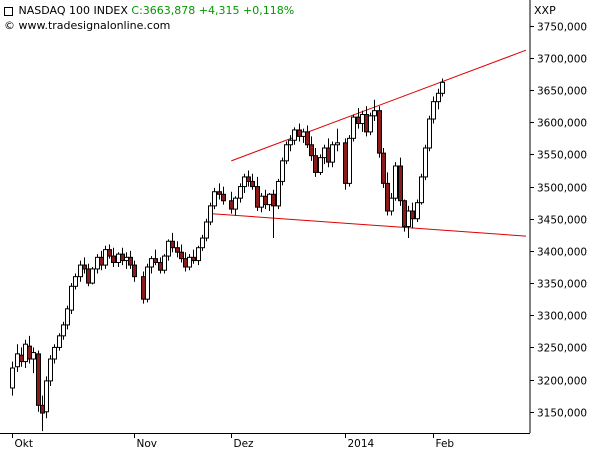  I want to click on x-tick-label: Feb, so click(445, 444).